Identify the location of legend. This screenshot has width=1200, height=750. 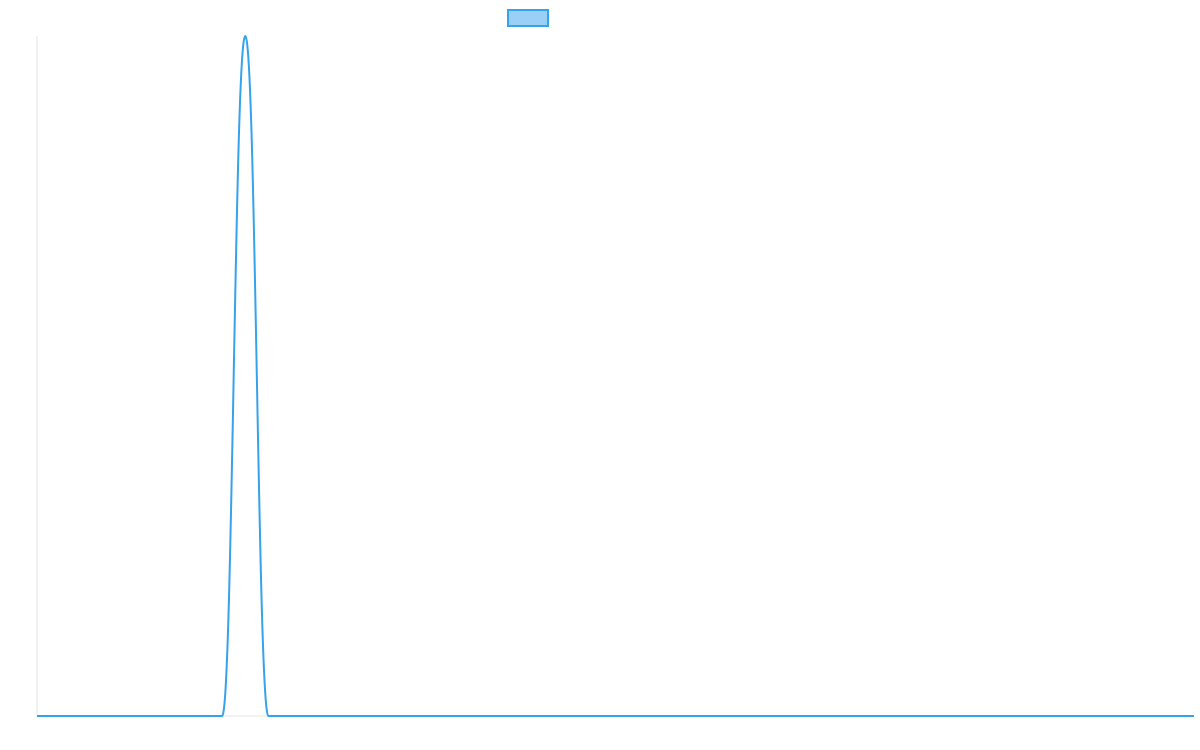
(528, 18).